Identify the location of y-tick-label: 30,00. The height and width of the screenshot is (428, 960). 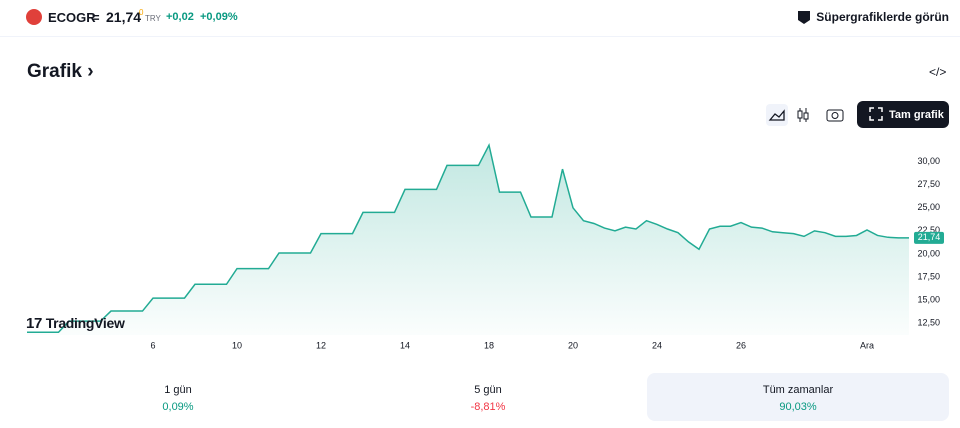
(928, 161).